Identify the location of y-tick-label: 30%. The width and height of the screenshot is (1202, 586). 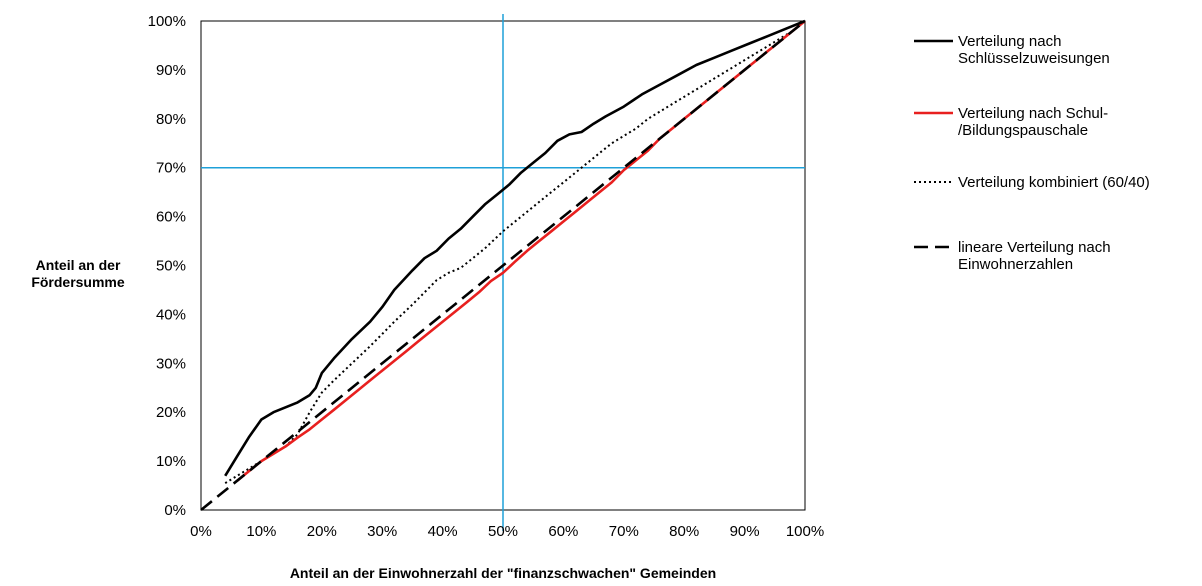
(171, 363).